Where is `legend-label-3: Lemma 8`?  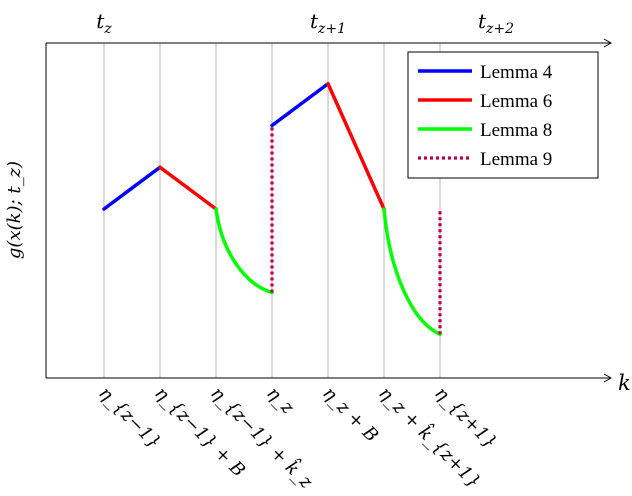 legend-label-3: Lemma 8 is located at coordinates (516, 130).